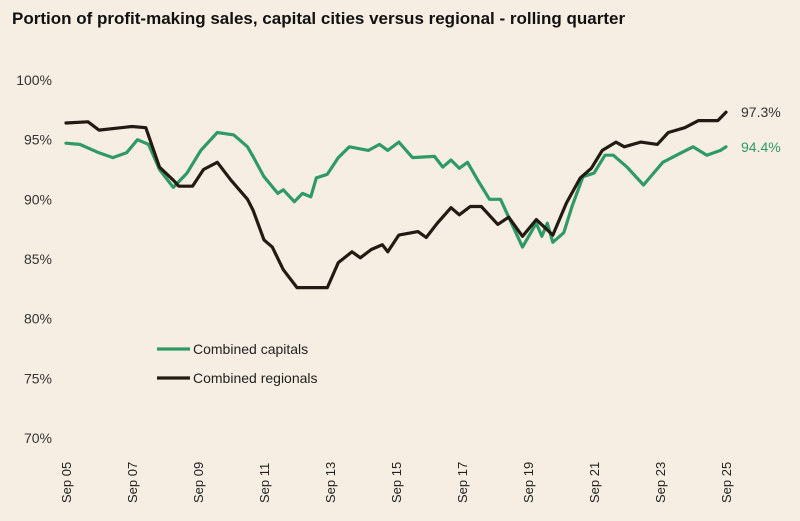 The height and width of the screenshot is (521, 800). What do you see at coordinates (761, 112) in the screenshot?
I see `end-value-label: 97.3%` at bounding box center [761, 112].